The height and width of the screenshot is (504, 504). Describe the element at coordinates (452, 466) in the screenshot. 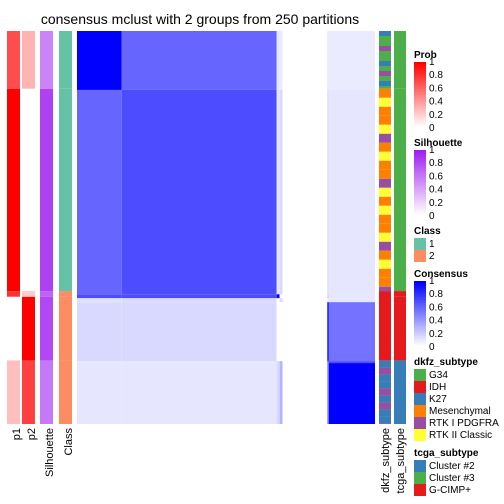

I see `legend-item-5-0: Cluster #2` at that location.